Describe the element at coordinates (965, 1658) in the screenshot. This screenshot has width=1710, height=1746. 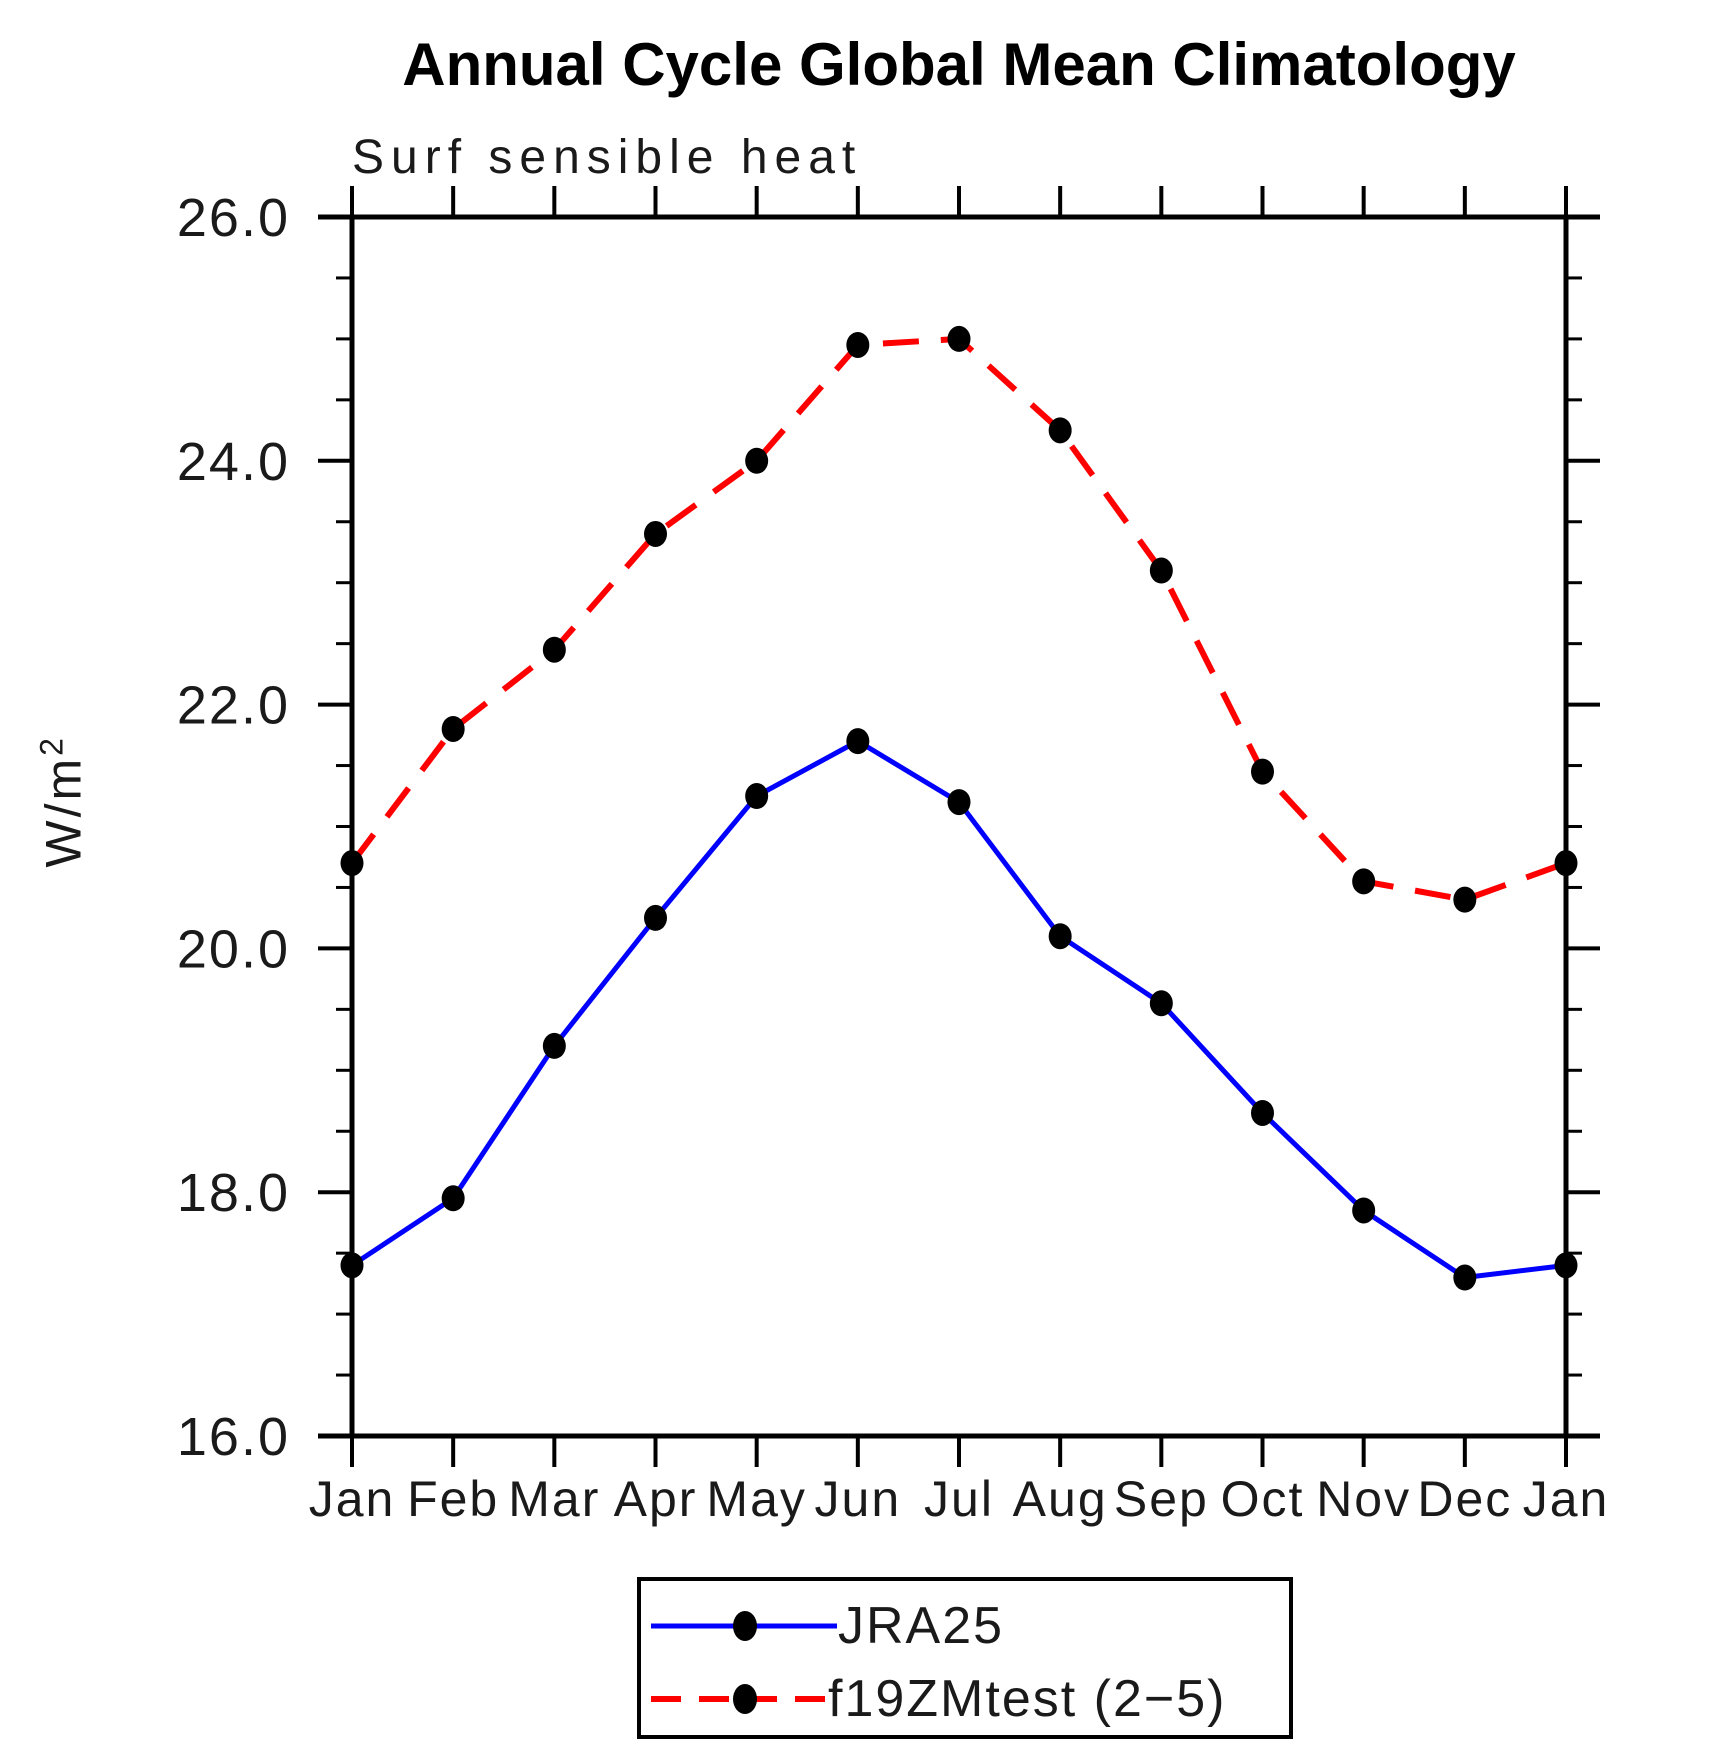
I see `legend-box: JRA25 f19ZMtest (2−5)` at that location.